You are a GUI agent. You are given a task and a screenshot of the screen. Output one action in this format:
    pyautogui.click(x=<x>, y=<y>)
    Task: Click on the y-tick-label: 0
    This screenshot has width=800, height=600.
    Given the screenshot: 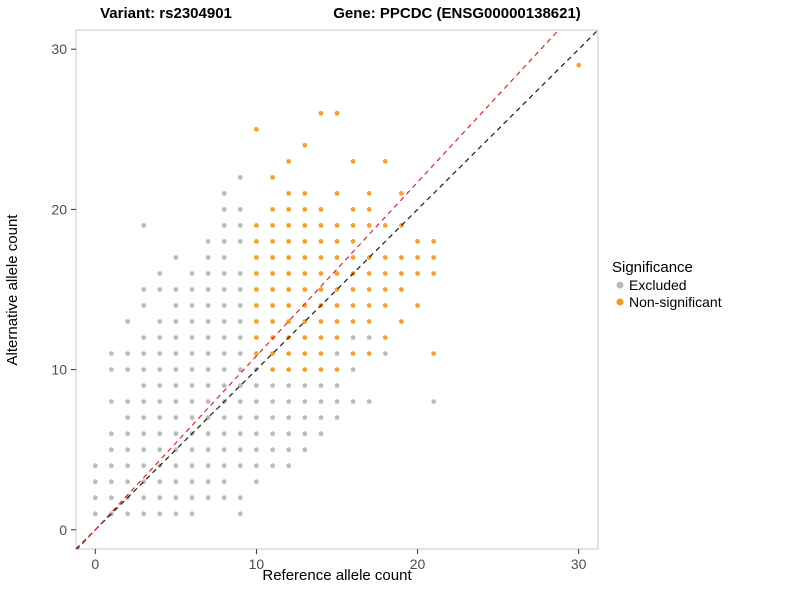 What is the action you would take?
    pyautogui.click(x=63, y=530)
    